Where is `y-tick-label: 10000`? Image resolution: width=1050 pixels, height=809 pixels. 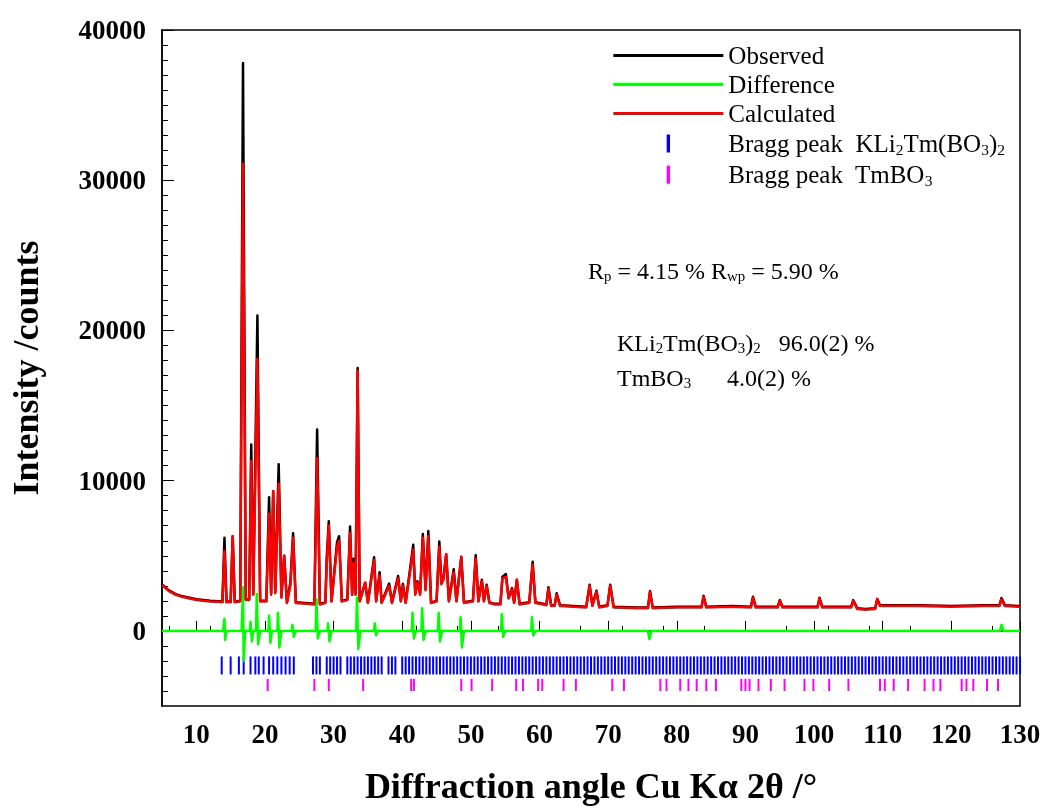 y-tick-label: 10000 is located at coordinates (112, 480).